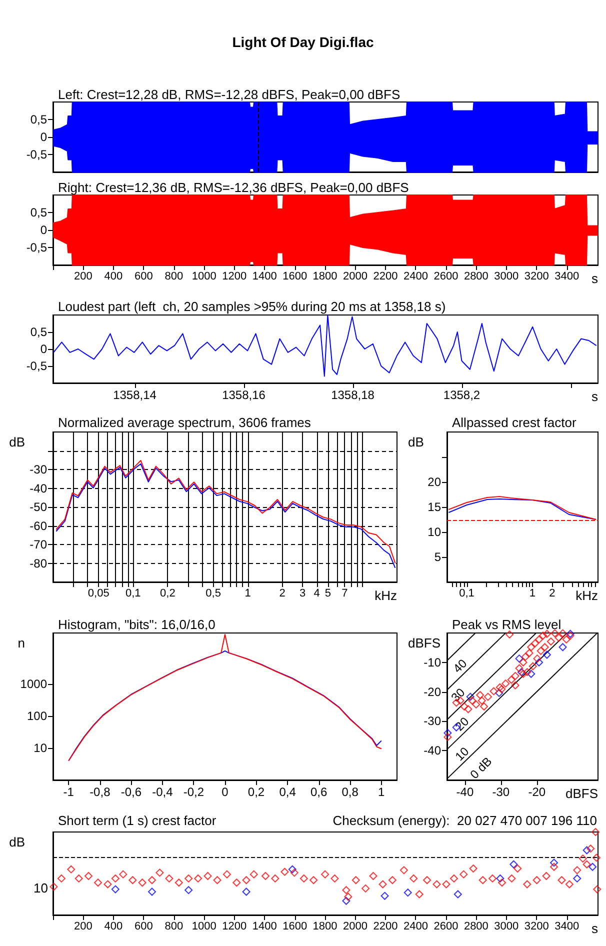  I want to click on annotation: 30, so click(458, 695).